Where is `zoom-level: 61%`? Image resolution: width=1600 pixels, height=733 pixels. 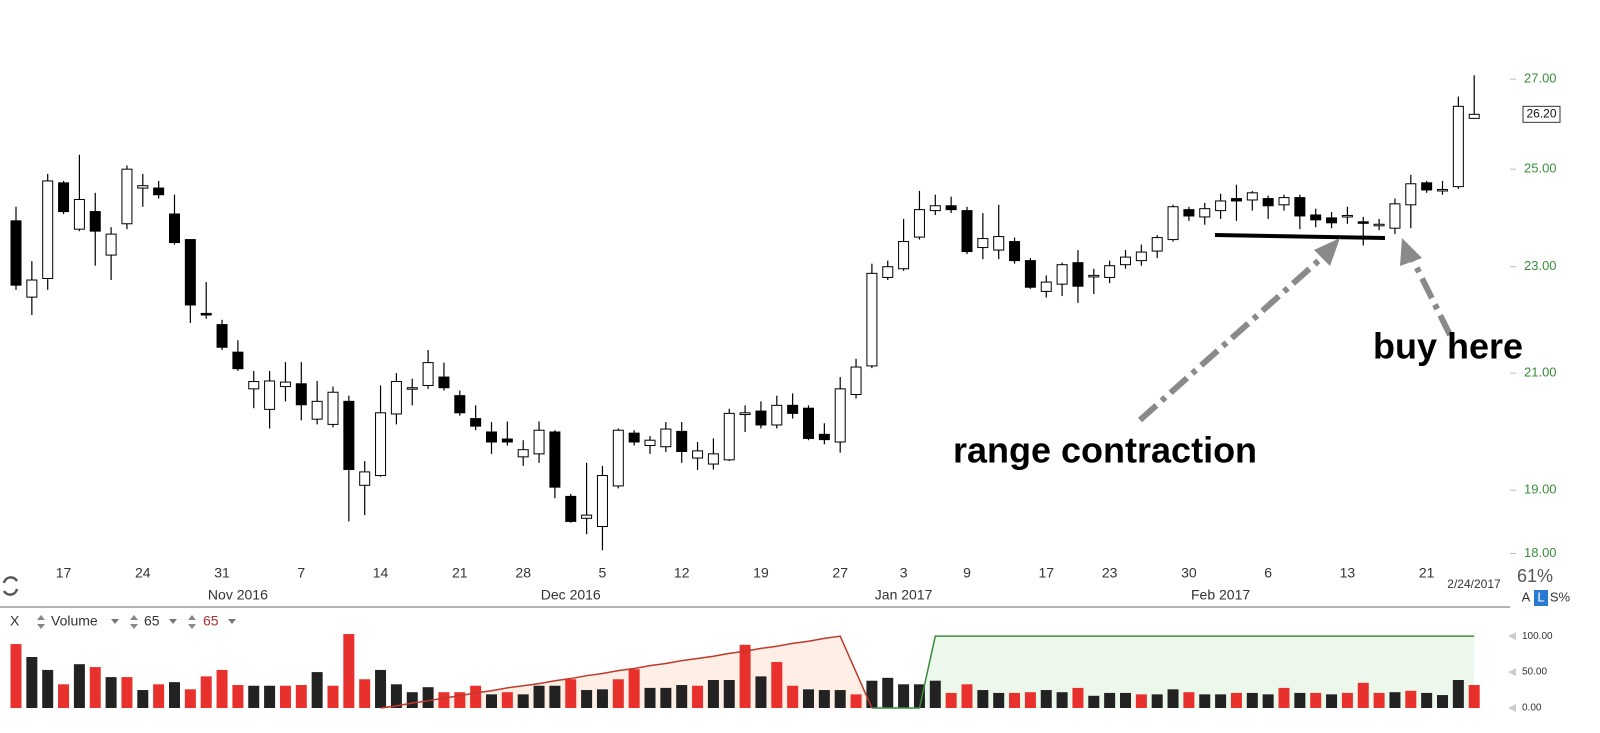
zoom-level: 61% is located at coordinates (1535, 576).